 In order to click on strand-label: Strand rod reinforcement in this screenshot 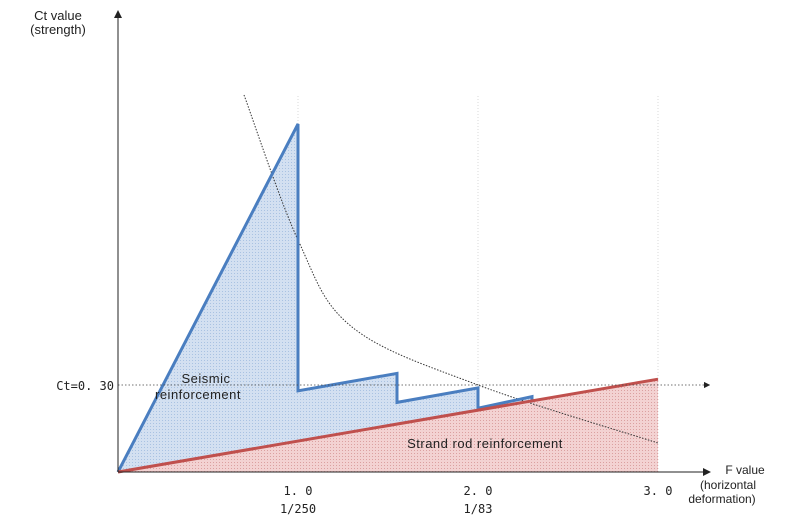, I will do `click(485, 443)`.